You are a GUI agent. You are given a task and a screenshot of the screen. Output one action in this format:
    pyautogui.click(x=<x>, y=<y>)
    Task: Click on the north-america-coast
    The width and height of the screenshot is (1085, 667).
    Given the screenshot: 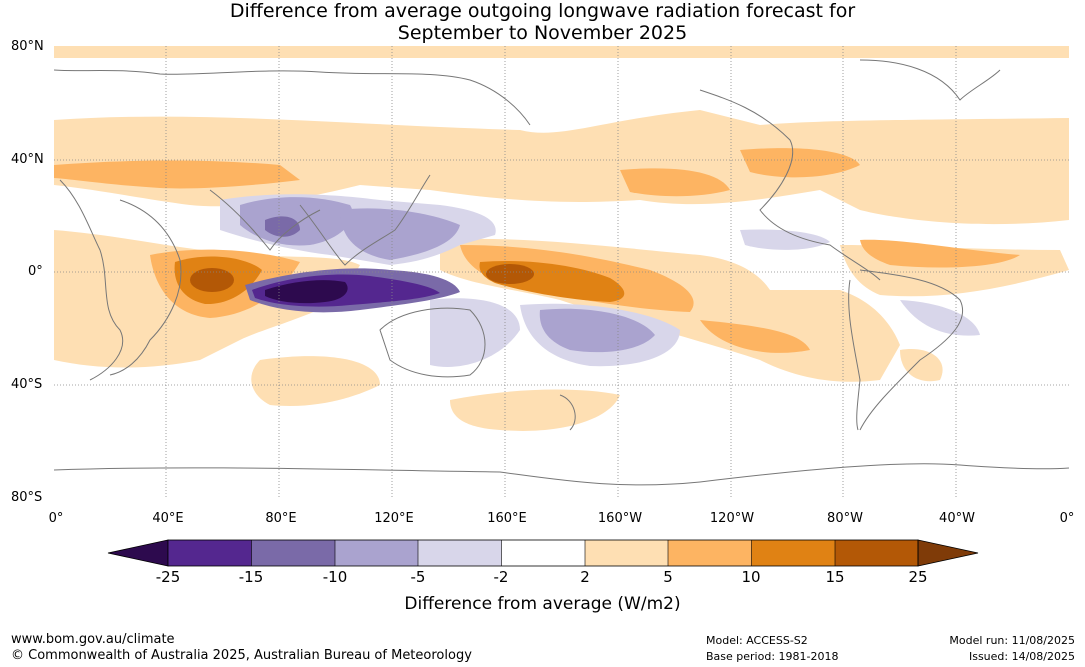 What is the action you would take?
    pyautogui.click(x=790, y=185)
    